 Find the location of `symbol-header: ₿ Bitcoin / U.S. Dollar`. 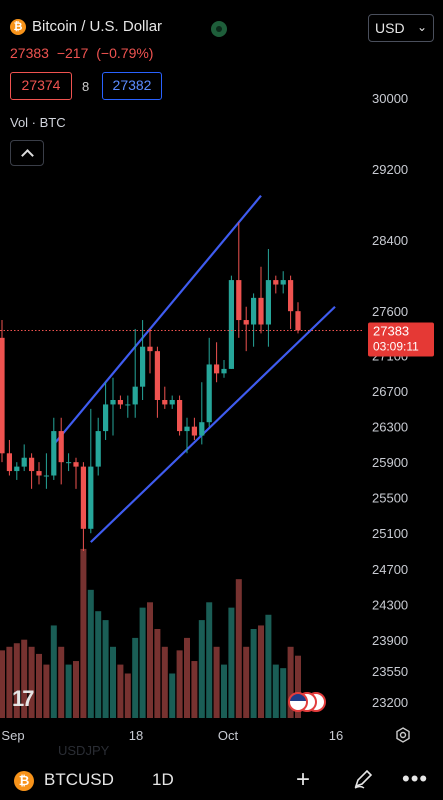

symbol-header: ₿ Bitcoin / U.S. Dollar is located at coordinates (86, 26).